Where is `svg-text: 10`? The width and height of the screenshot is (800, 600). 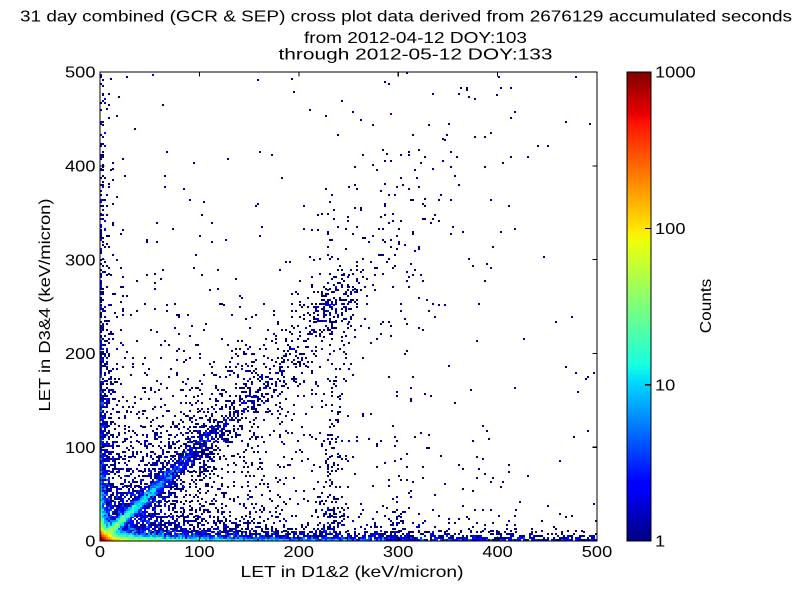 svg-text: 10 is located at coordinates (665, 385).